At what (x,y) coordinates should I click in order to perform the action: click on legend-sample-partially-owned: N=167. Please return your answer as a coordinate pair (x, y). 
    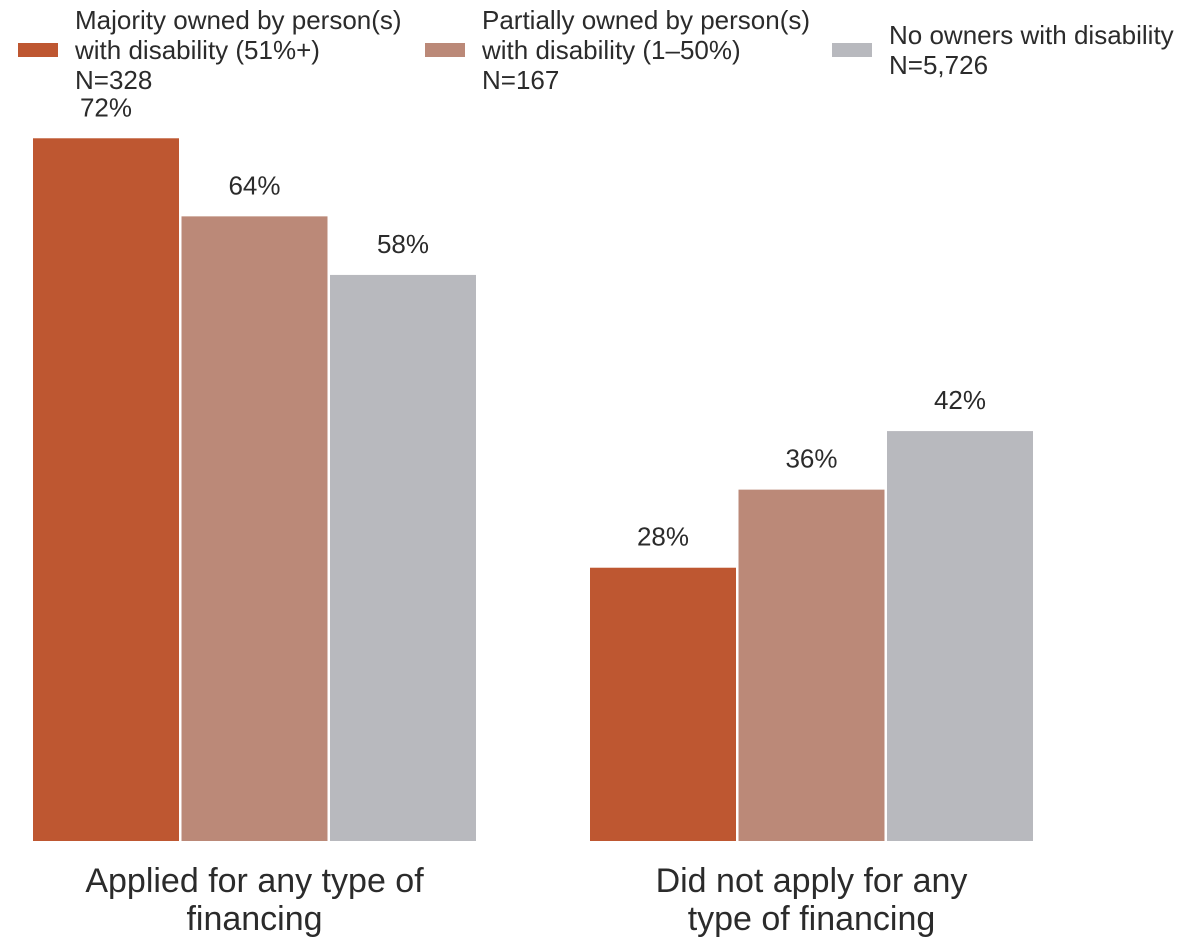
    Looking at the image, I should click on (521, 80).